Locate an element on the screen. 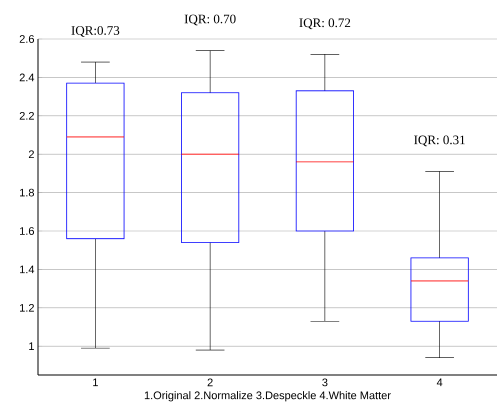 Image resolution: width=500 pixels, height=414 pixels. x-tick-label: 4 is located at coordinates (439, 382).